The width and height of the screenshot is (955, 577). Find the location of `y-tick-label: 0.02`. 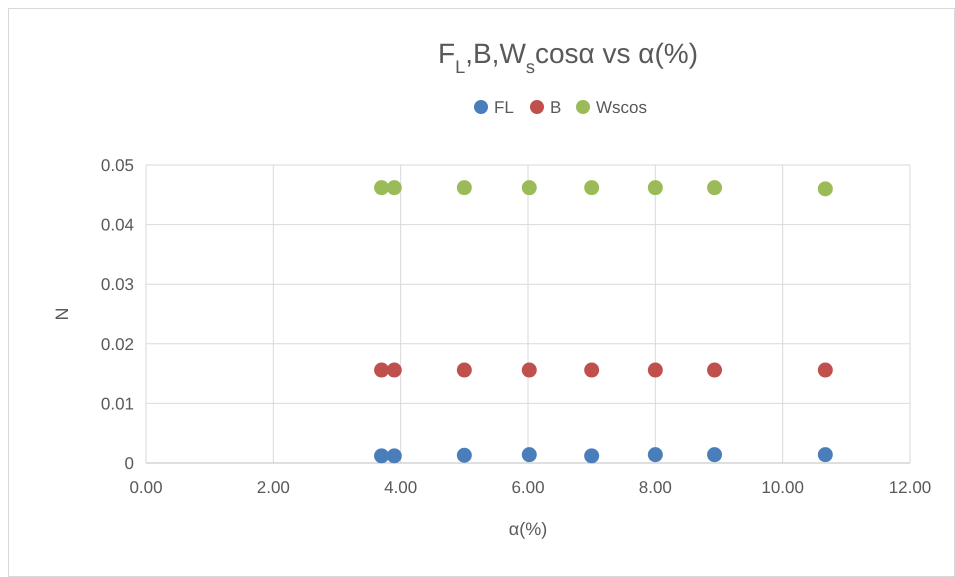

y-tick-label: 0.02 is located at coordinates (117, 344).